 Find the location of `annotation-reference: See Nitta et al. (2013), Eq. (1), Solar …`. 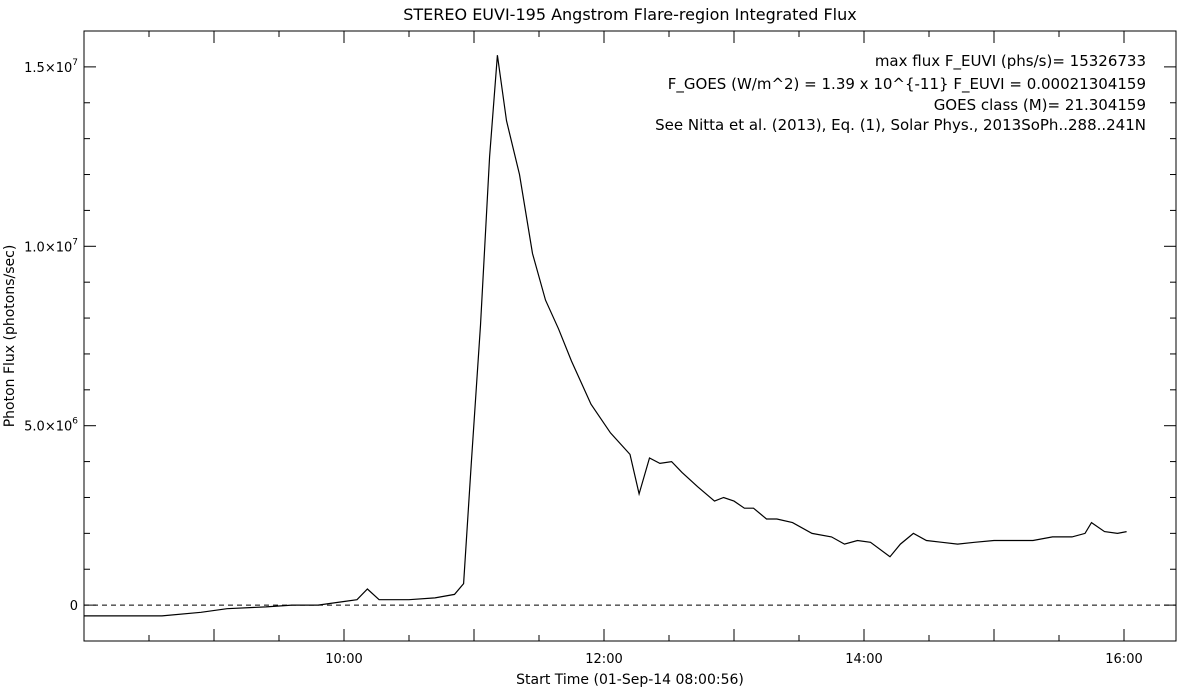

annotation-reference: See Nitta et al. (2013), Eq. (1), Solar … is located at coordinates (900, 125).